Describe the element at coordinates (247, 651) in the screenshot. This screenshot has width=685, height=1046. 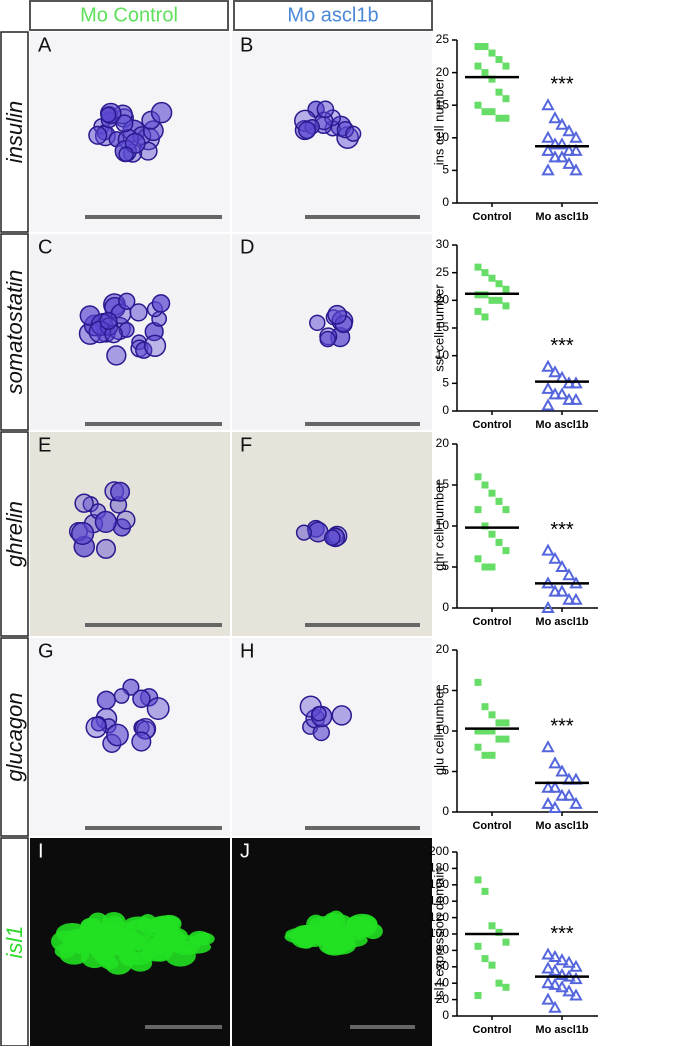
I see `panel-letter: H` at that location.